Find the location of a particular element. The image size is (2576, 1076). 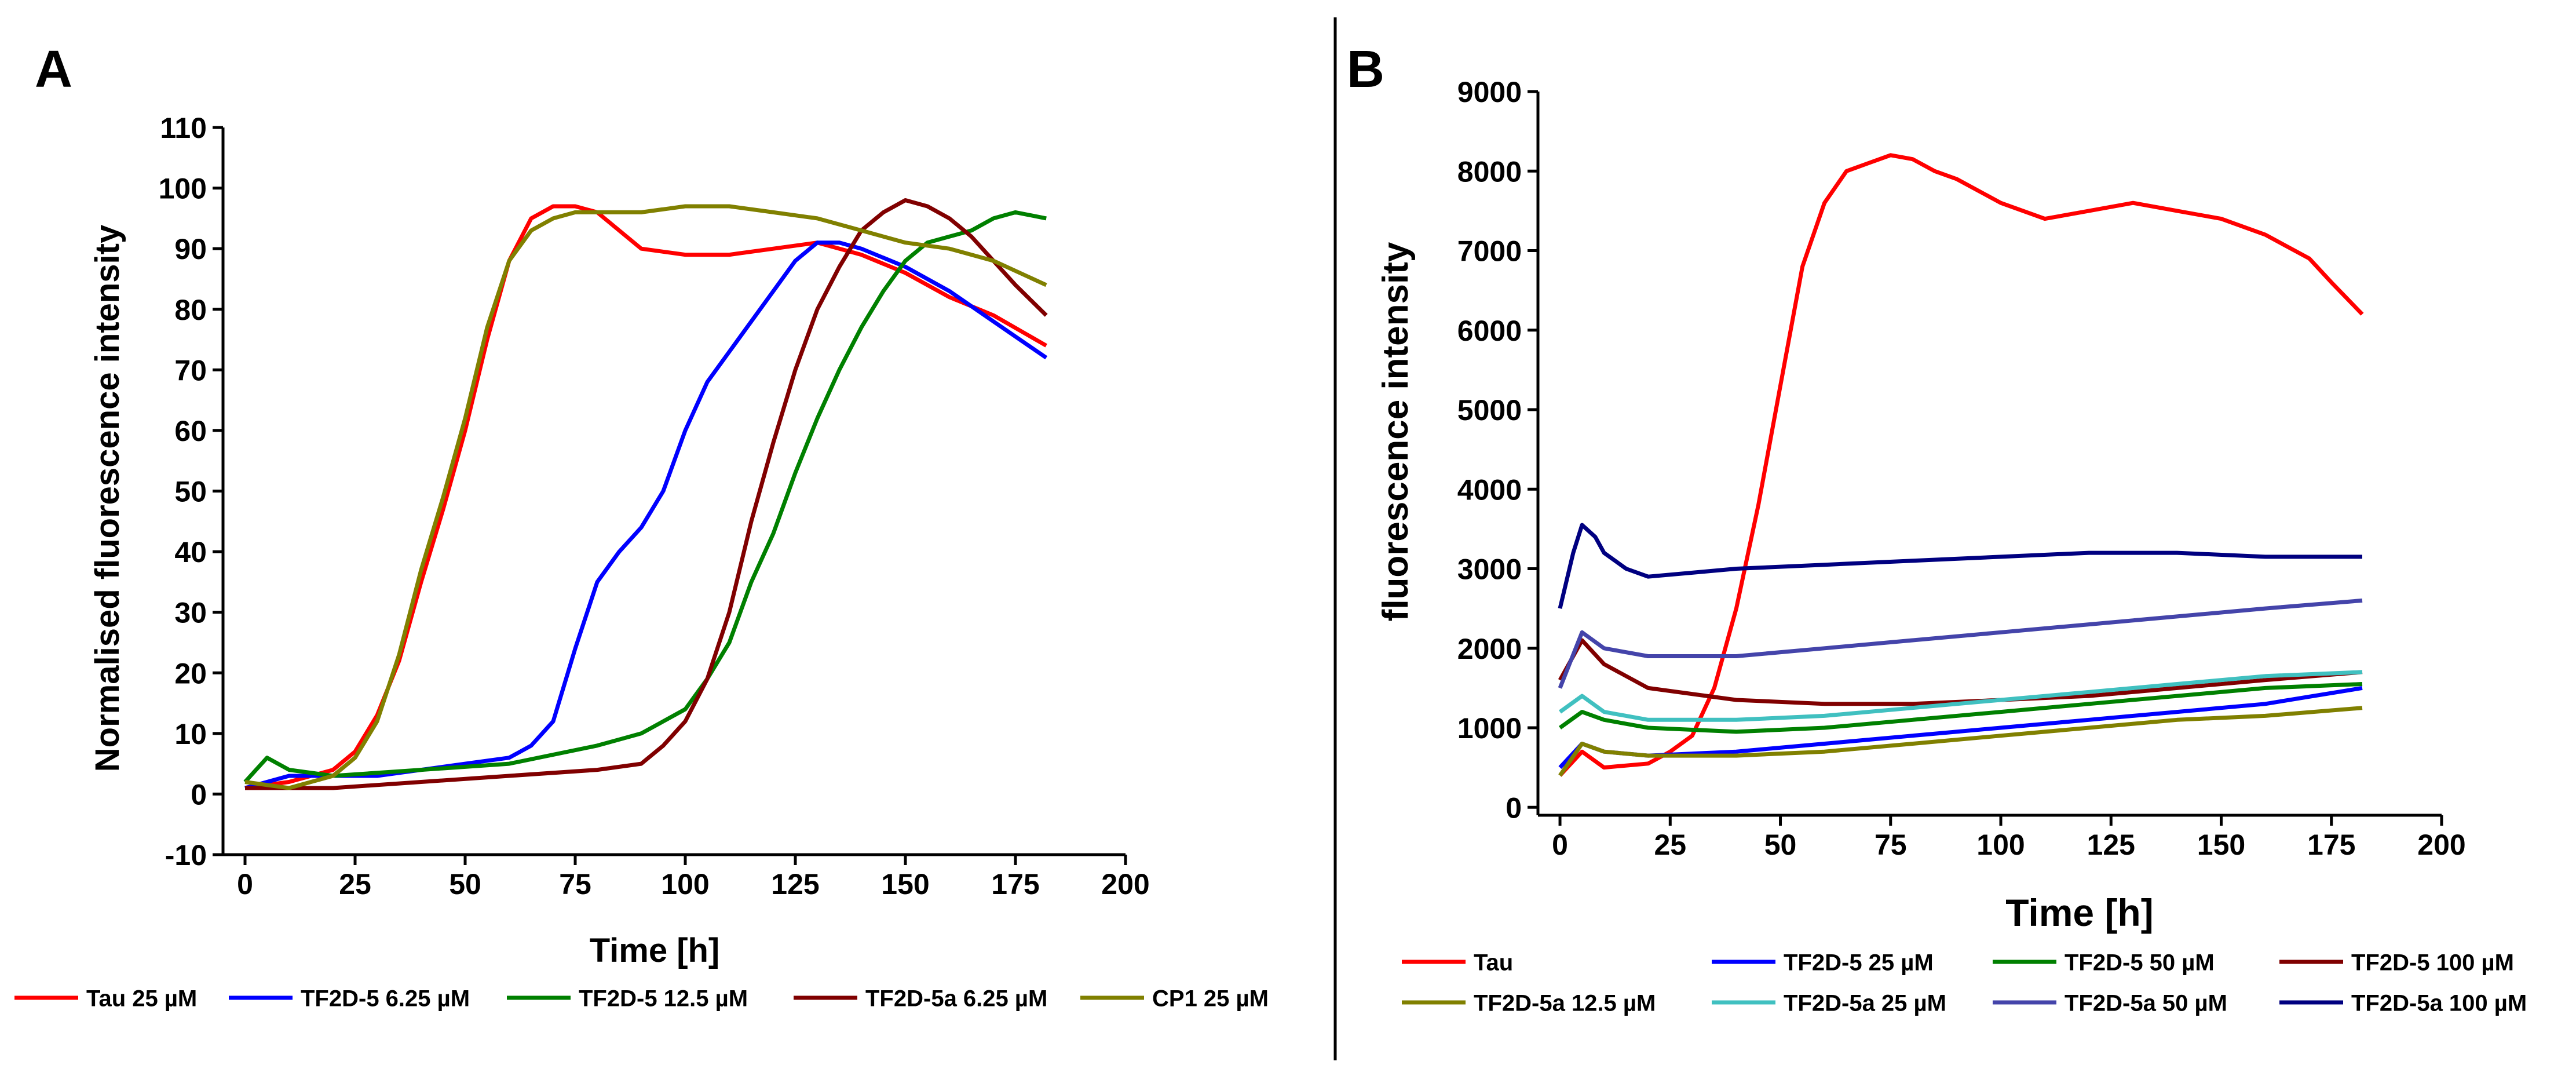

legend-label: TF2D-5a 6.25 µM is located at coordinates (956, 998).